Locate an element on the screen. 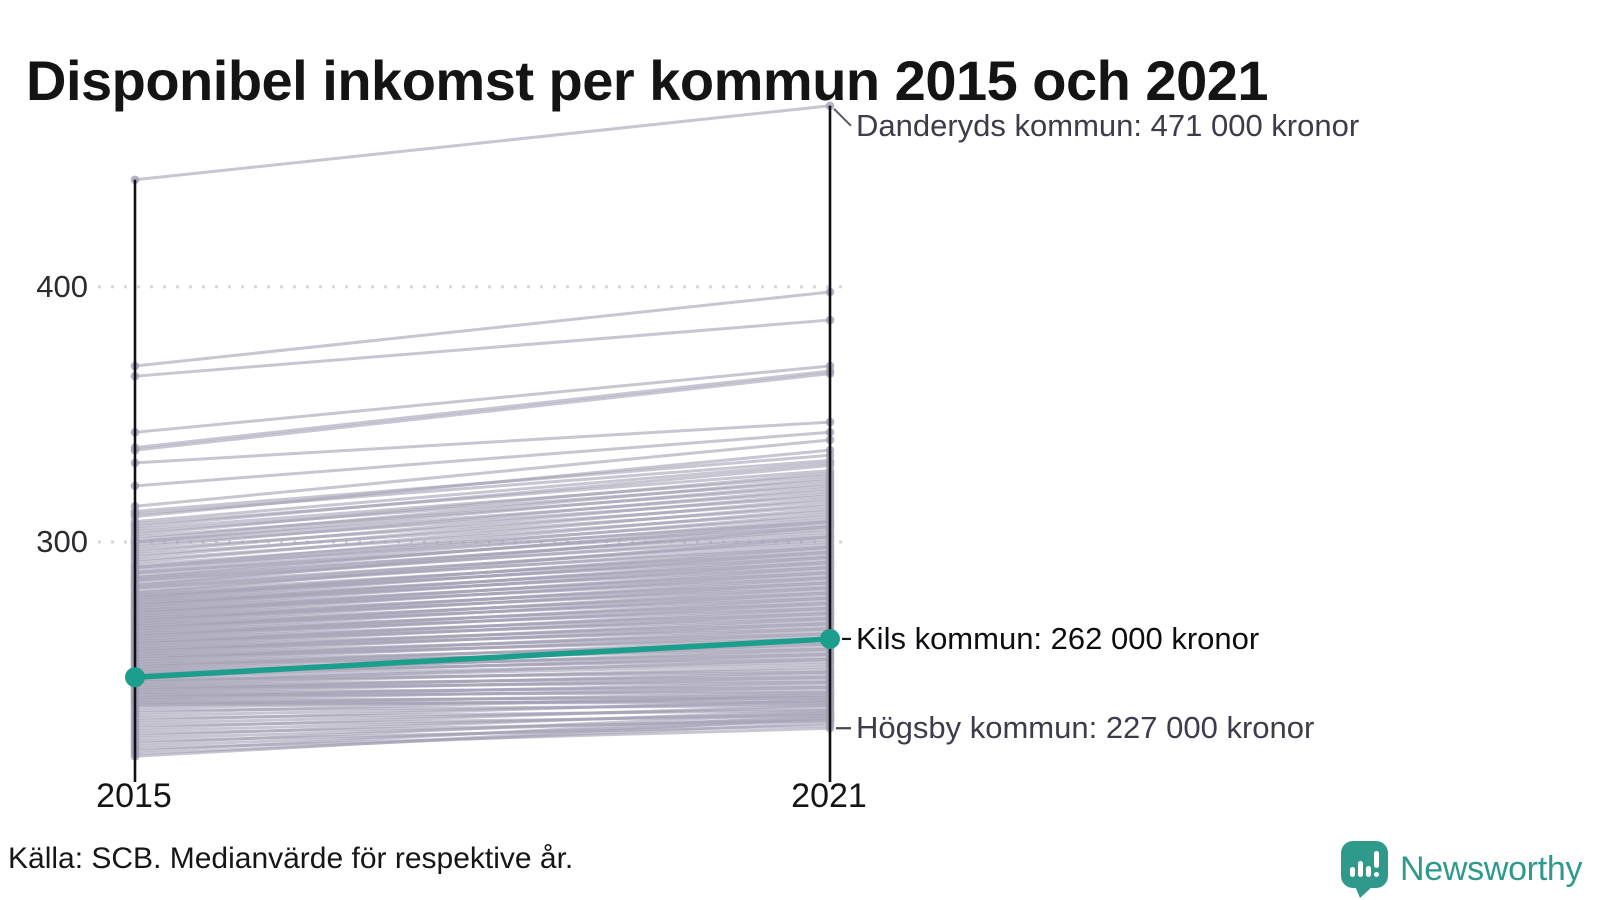  annotation-hogsby-kommun: Högsby kommun: 227 000 kronor is located at coordinates (1085, 727).